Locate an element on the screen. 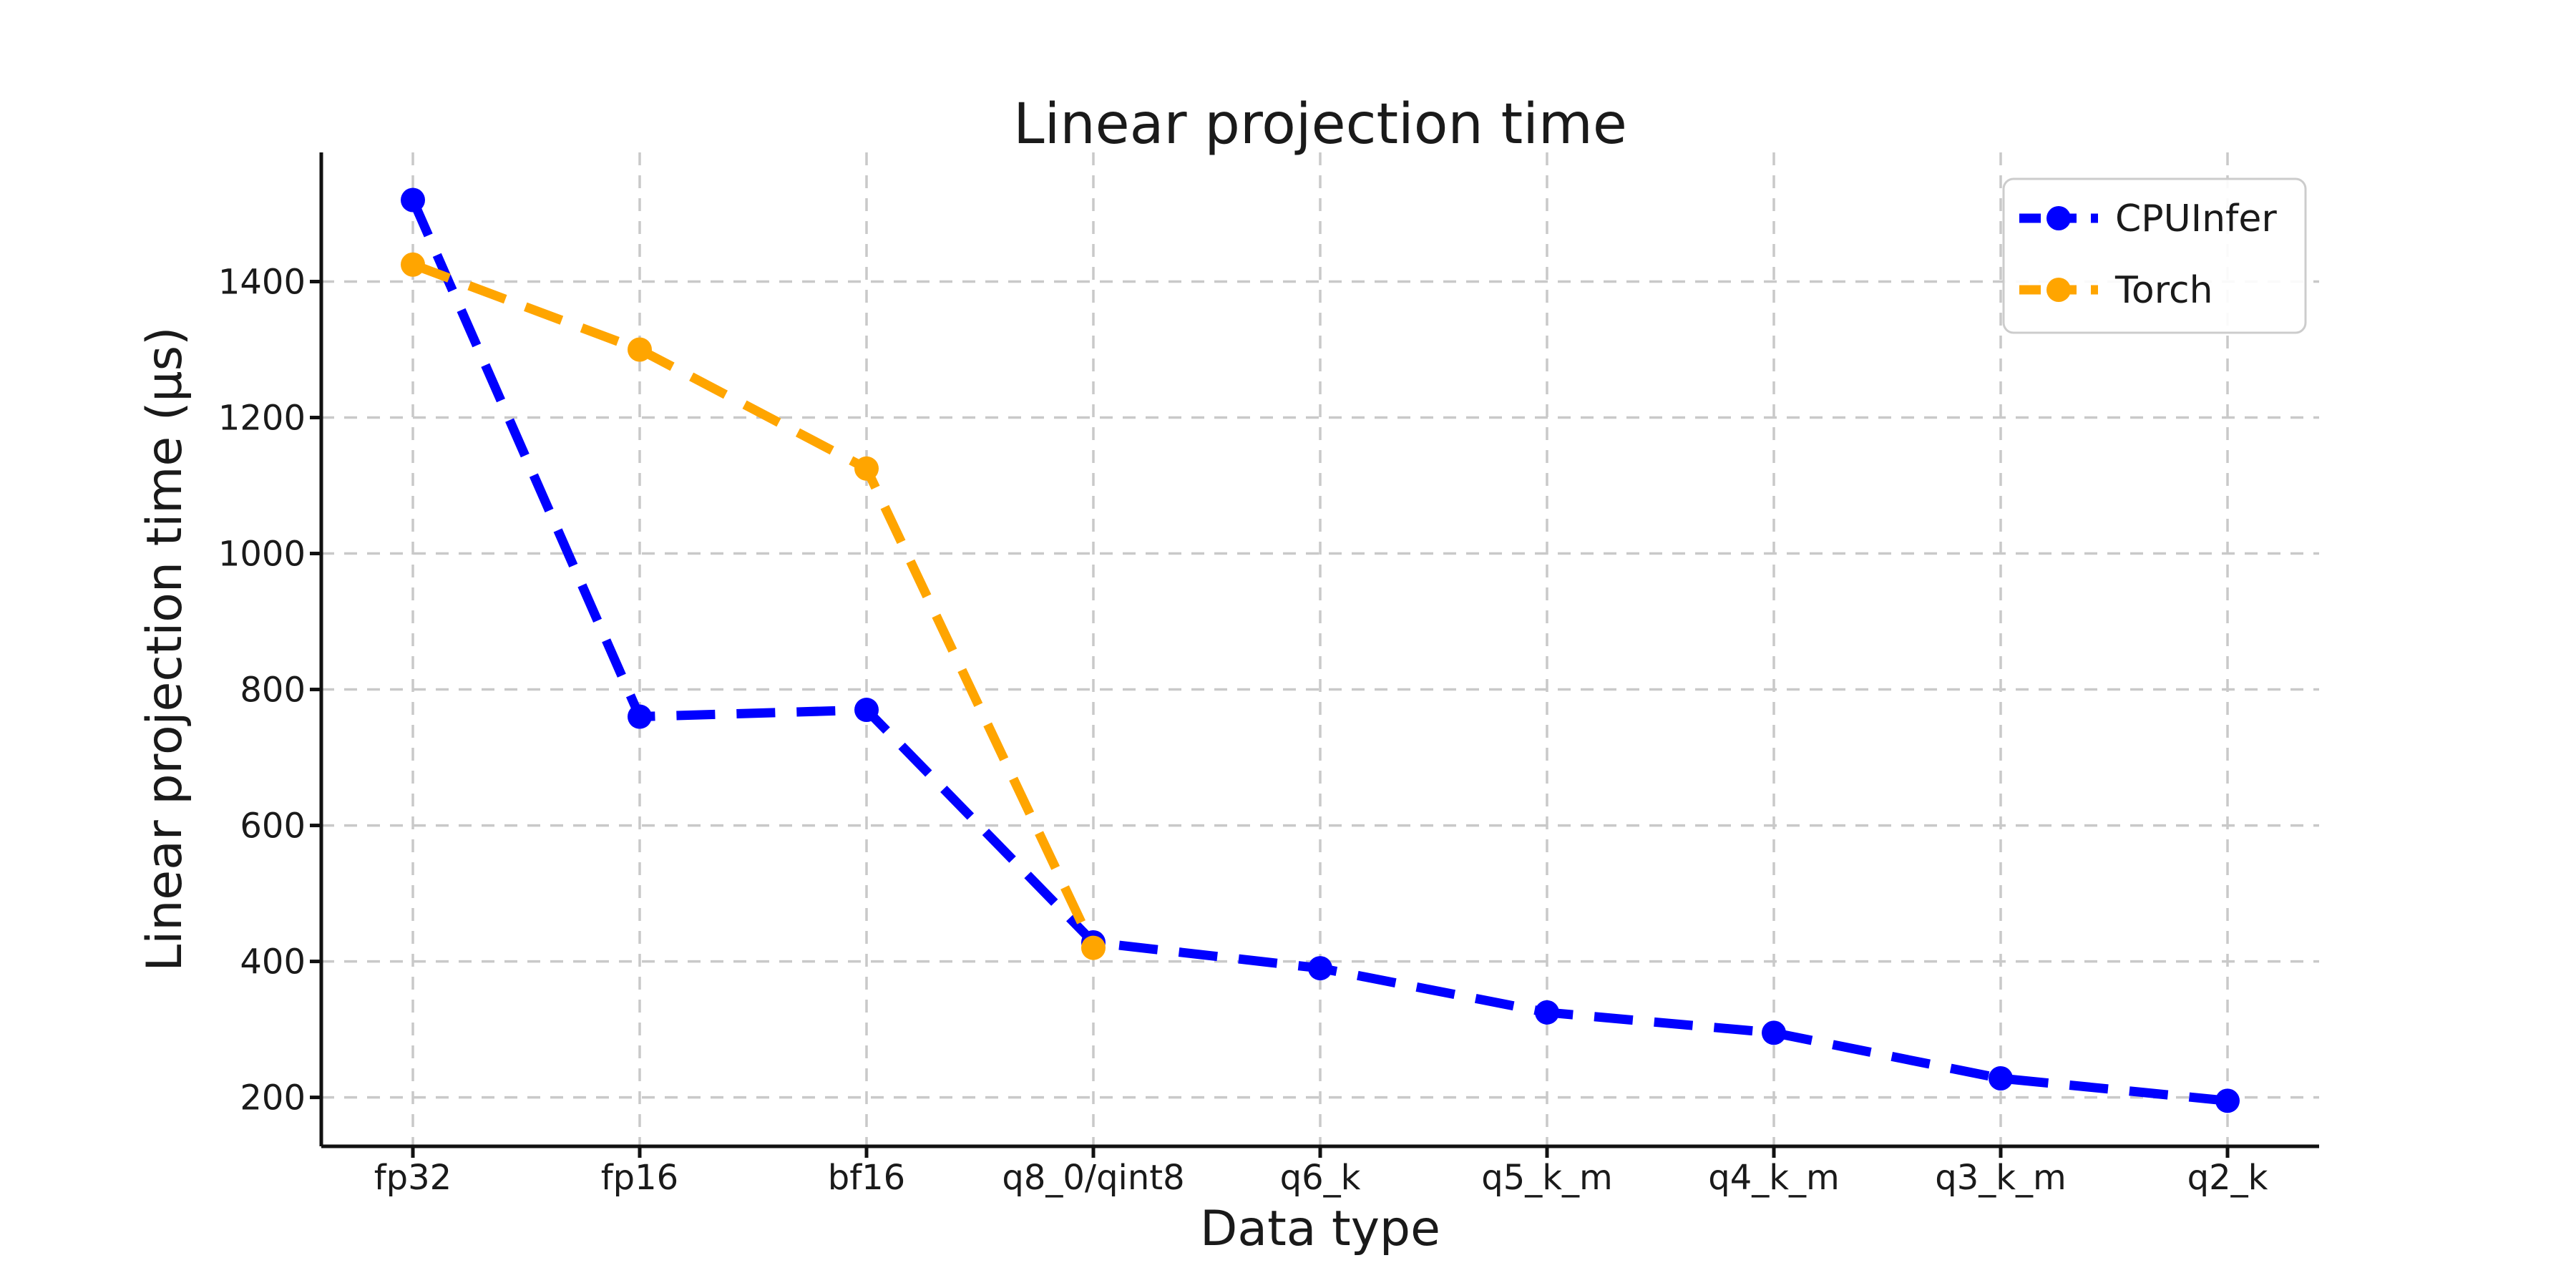 The width and height of the screenshot is (2576, 1288). x-tick-label: fp32 is located at coordinates (413, 1178).